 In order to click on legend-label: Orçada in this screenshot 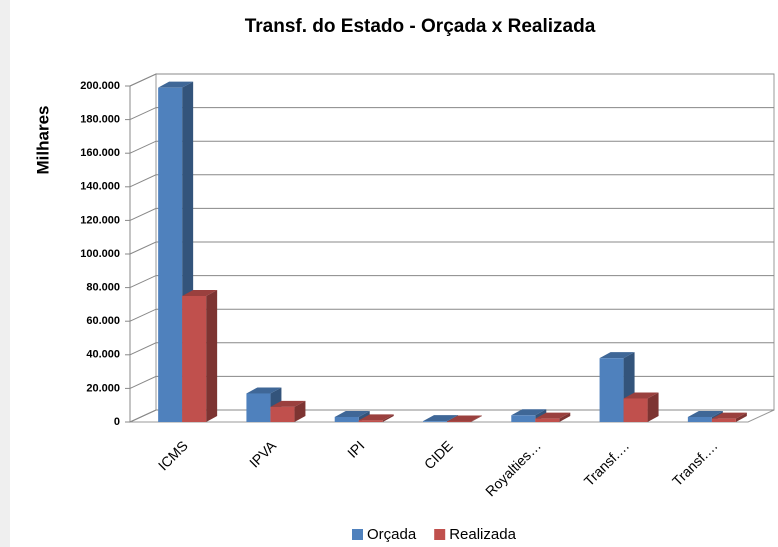, I will do `click(392, 534)`.